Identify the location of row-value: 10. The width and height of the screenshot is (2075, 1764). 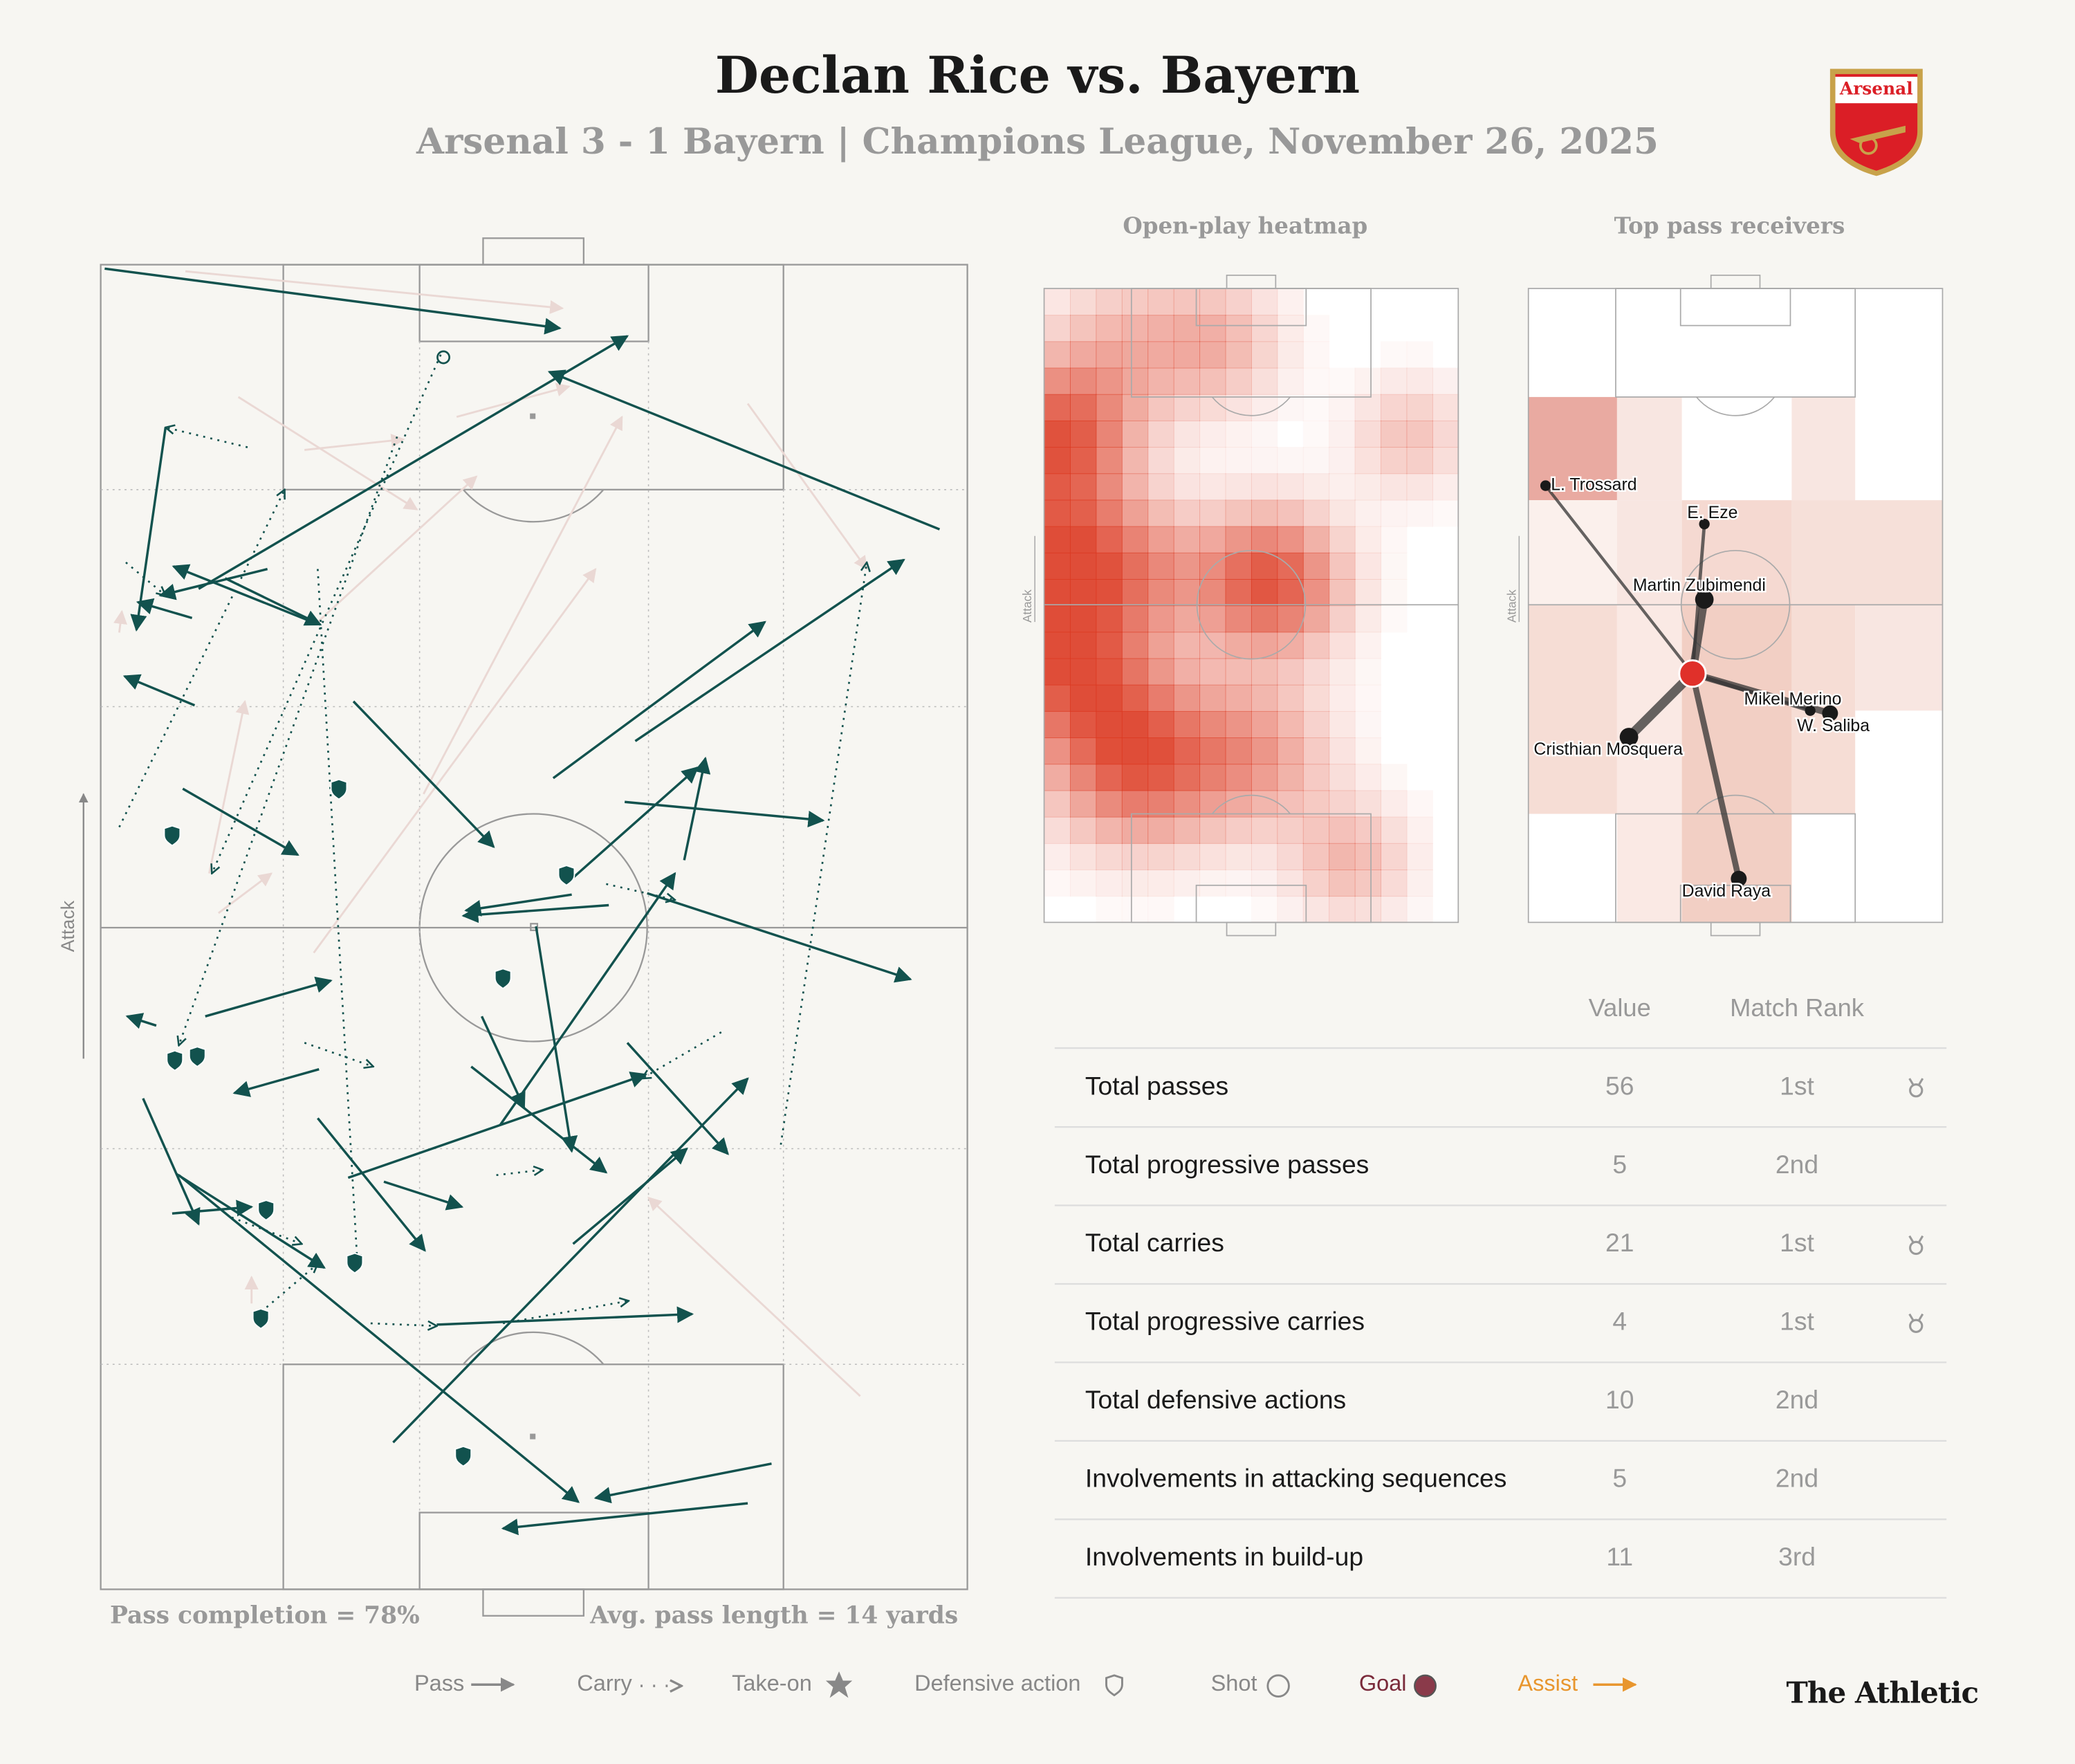
(1619, 1399).